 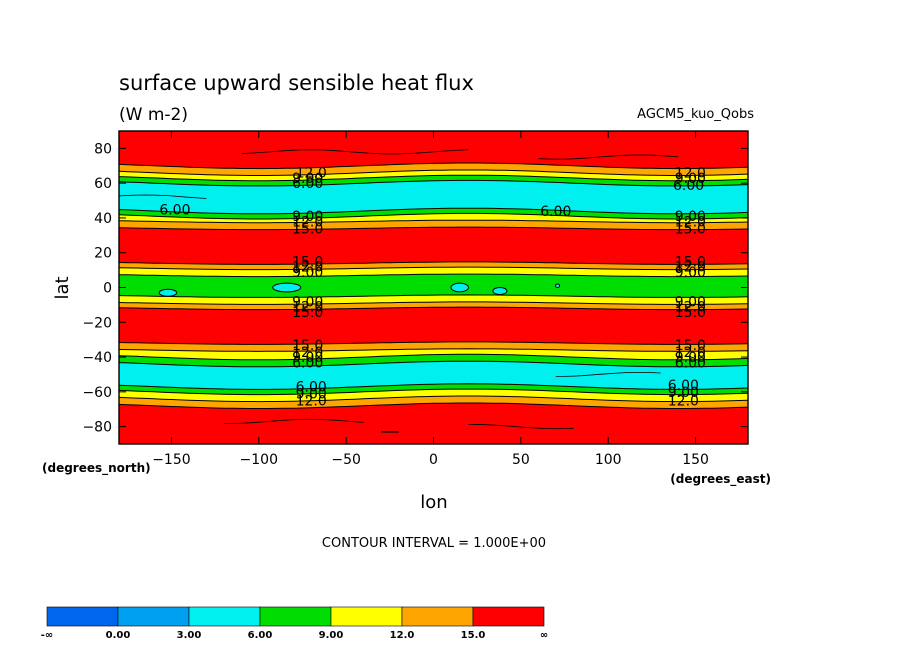 I want to click on contour-label-30: 15.0, so click(x=690, y=346).